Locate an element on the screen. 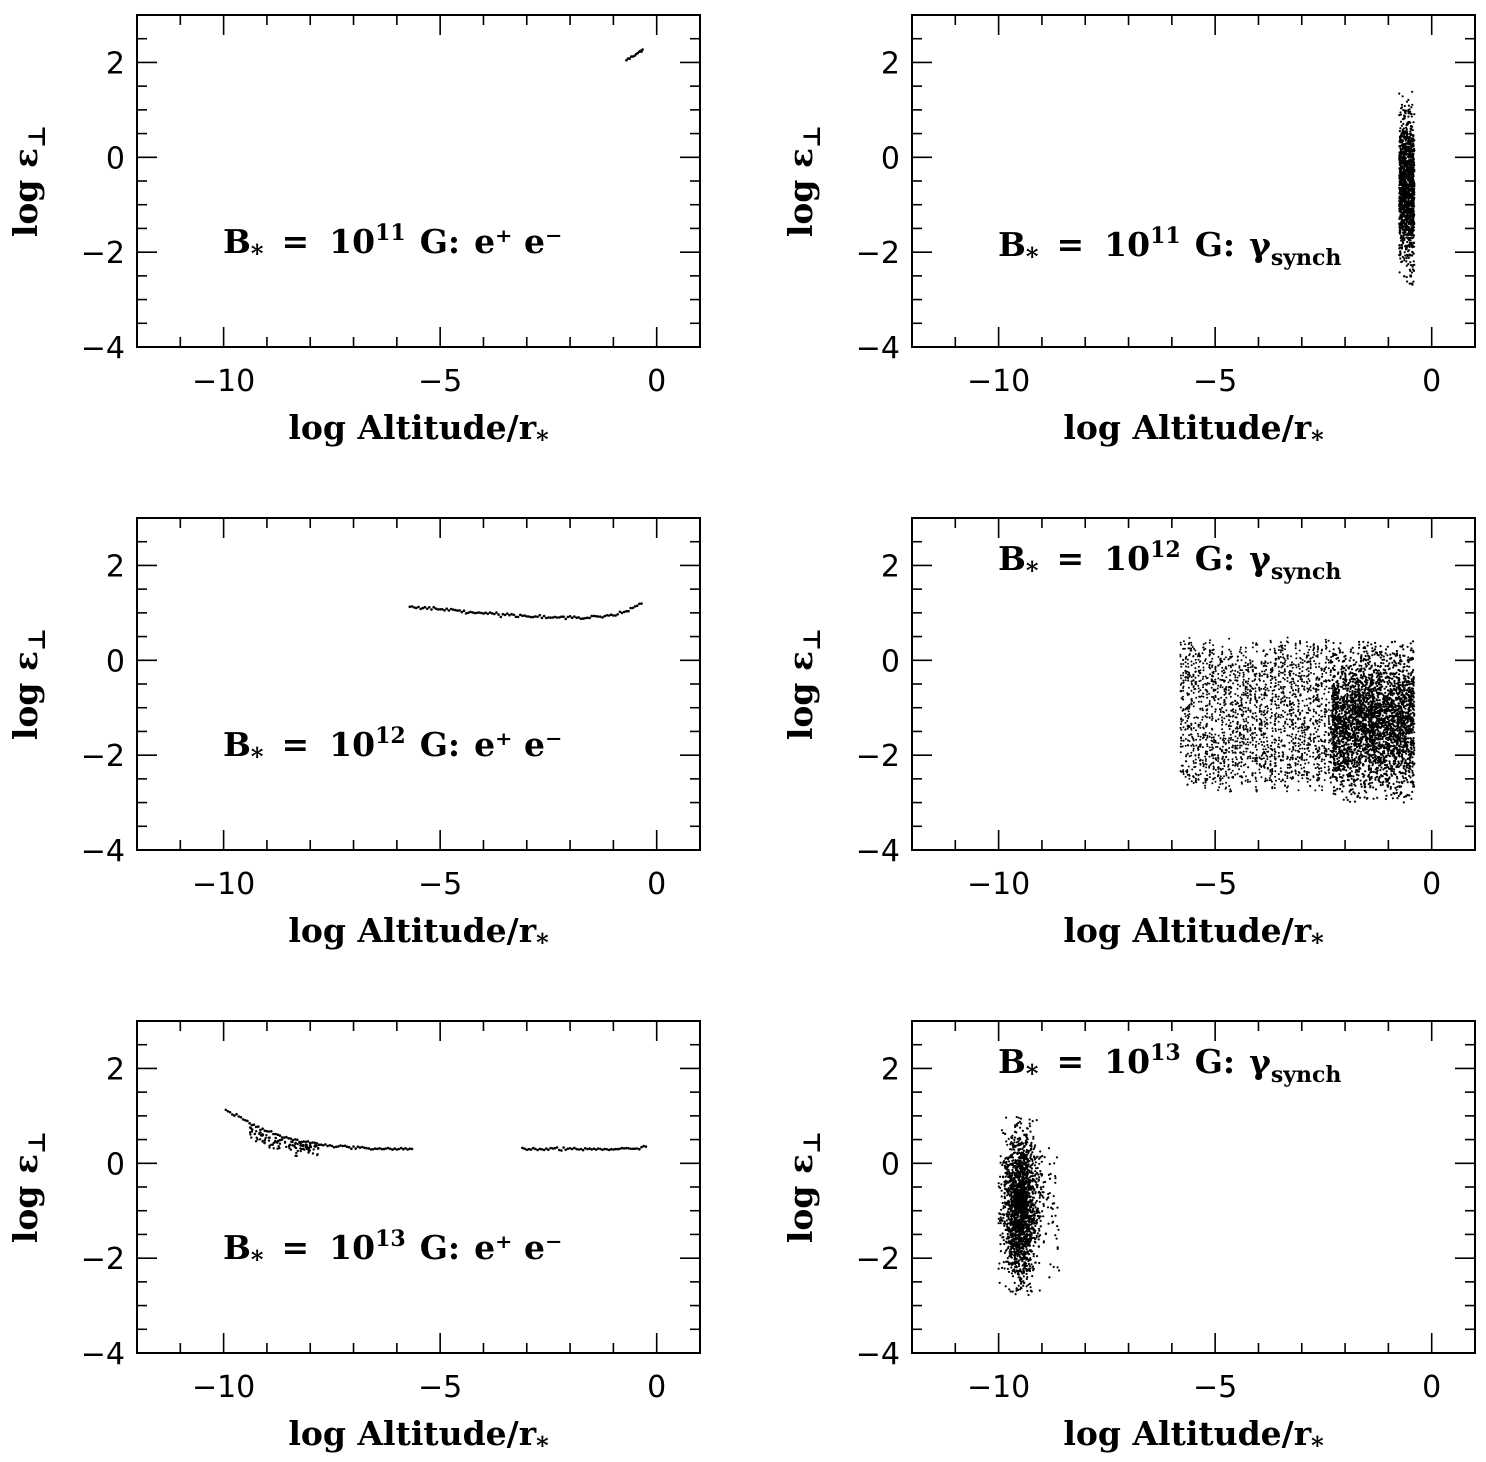 This screenshot has width=1486, height=1462. x-axis-label: log Altitude/r* is located at coordinates (1193, 431).